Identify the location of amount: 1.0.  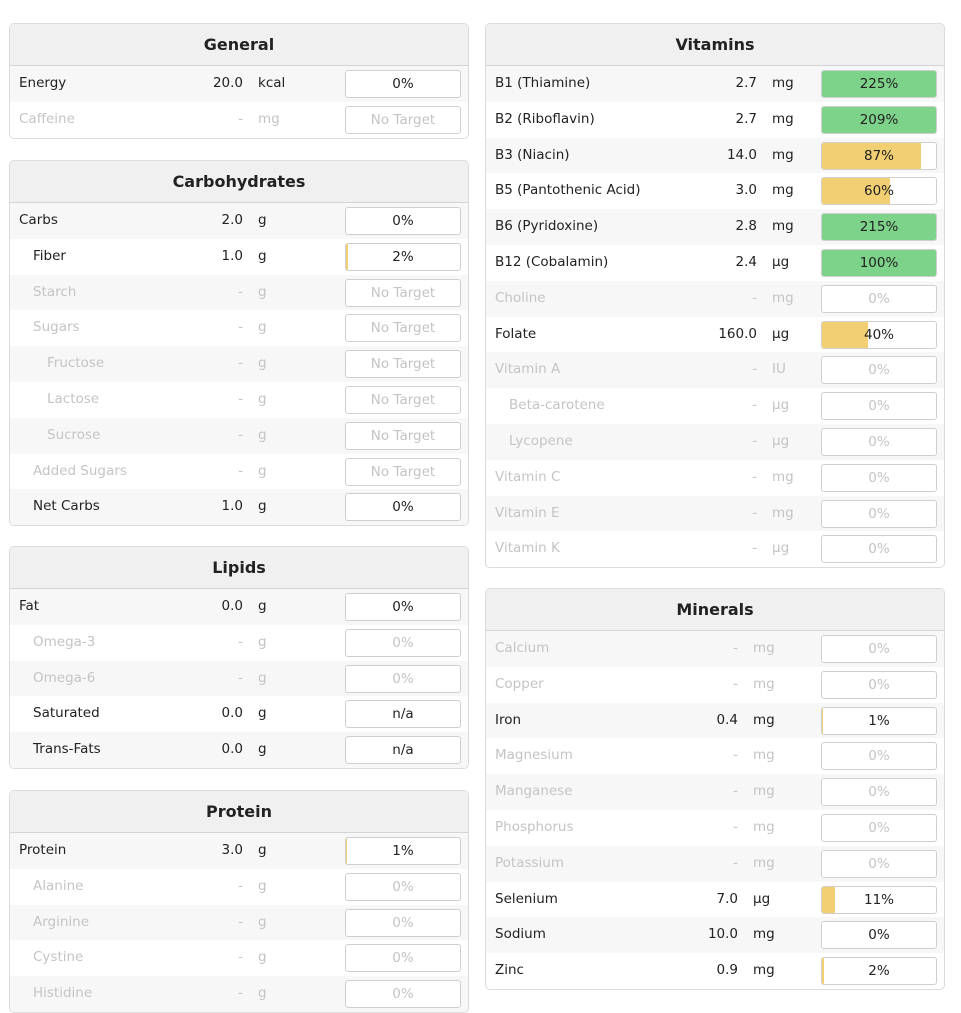
(232, 255).